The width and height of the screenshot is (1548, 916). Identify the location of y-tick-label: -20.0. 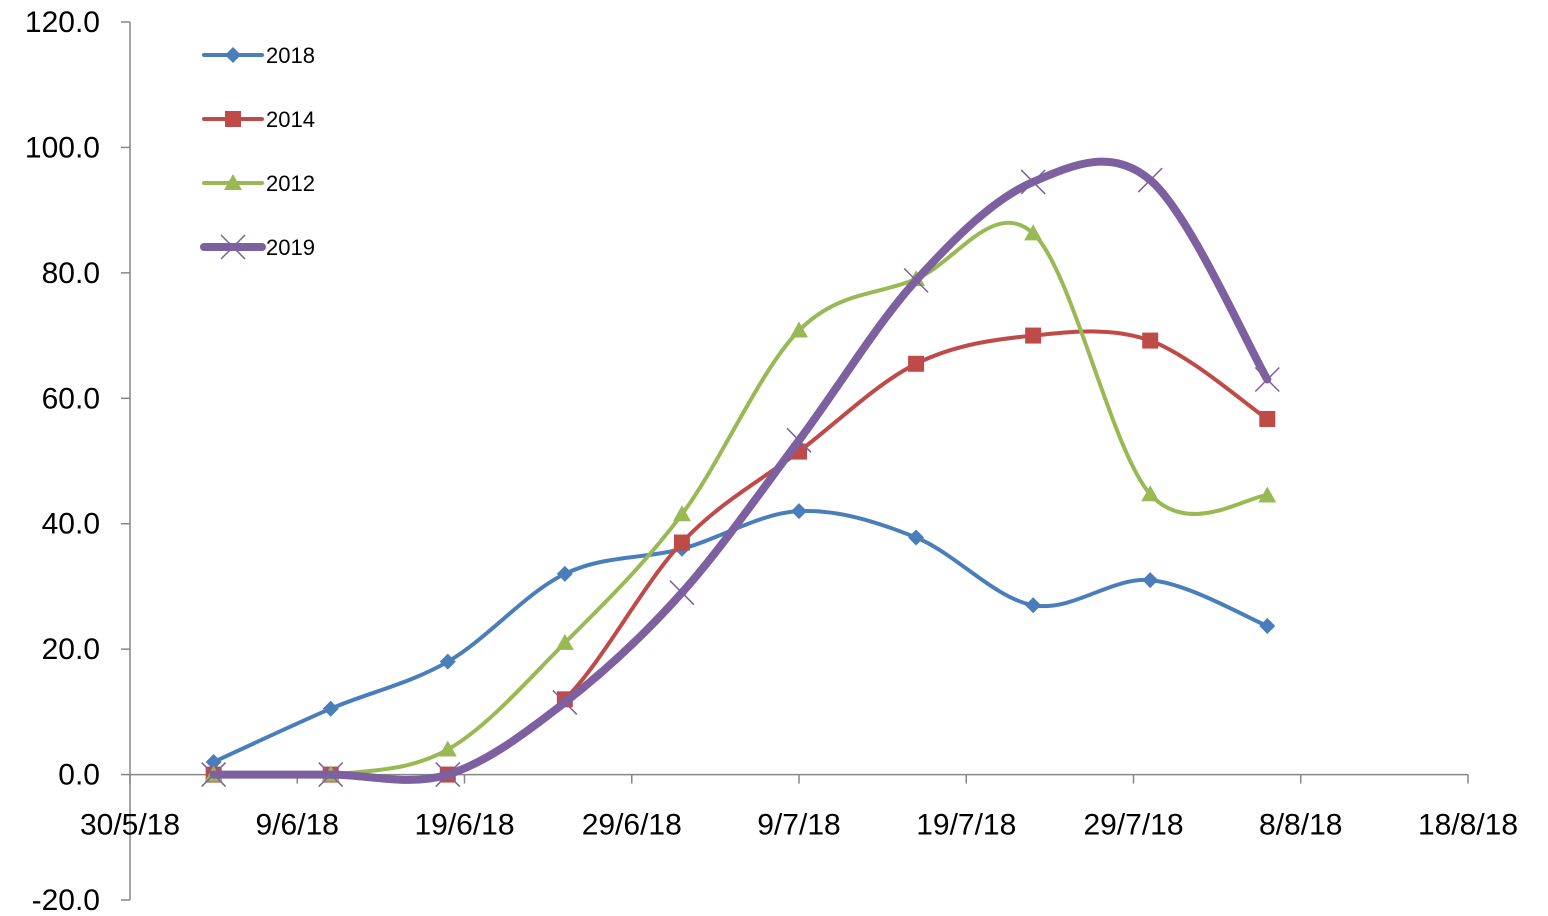
(66, 900).